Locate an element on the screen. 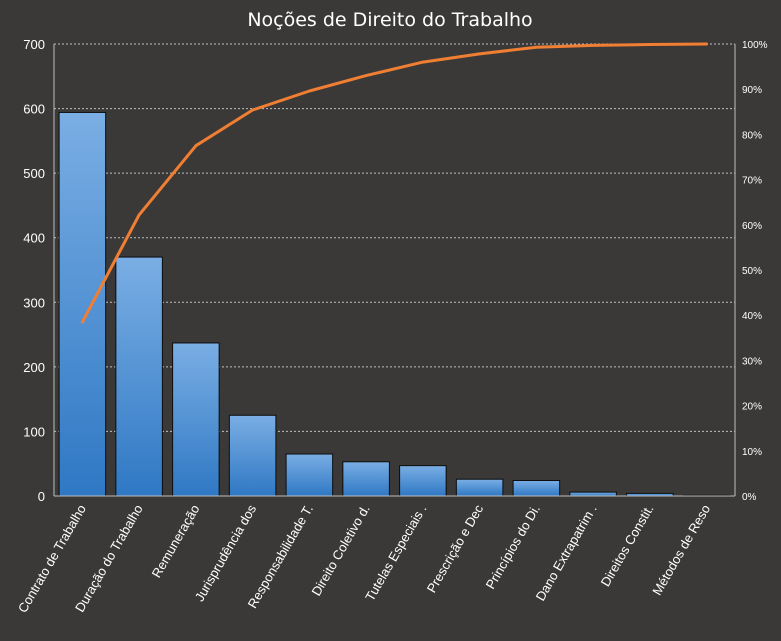 The image size is (781, 641). category-label: Remuneração is located at coordinates (176, 541).